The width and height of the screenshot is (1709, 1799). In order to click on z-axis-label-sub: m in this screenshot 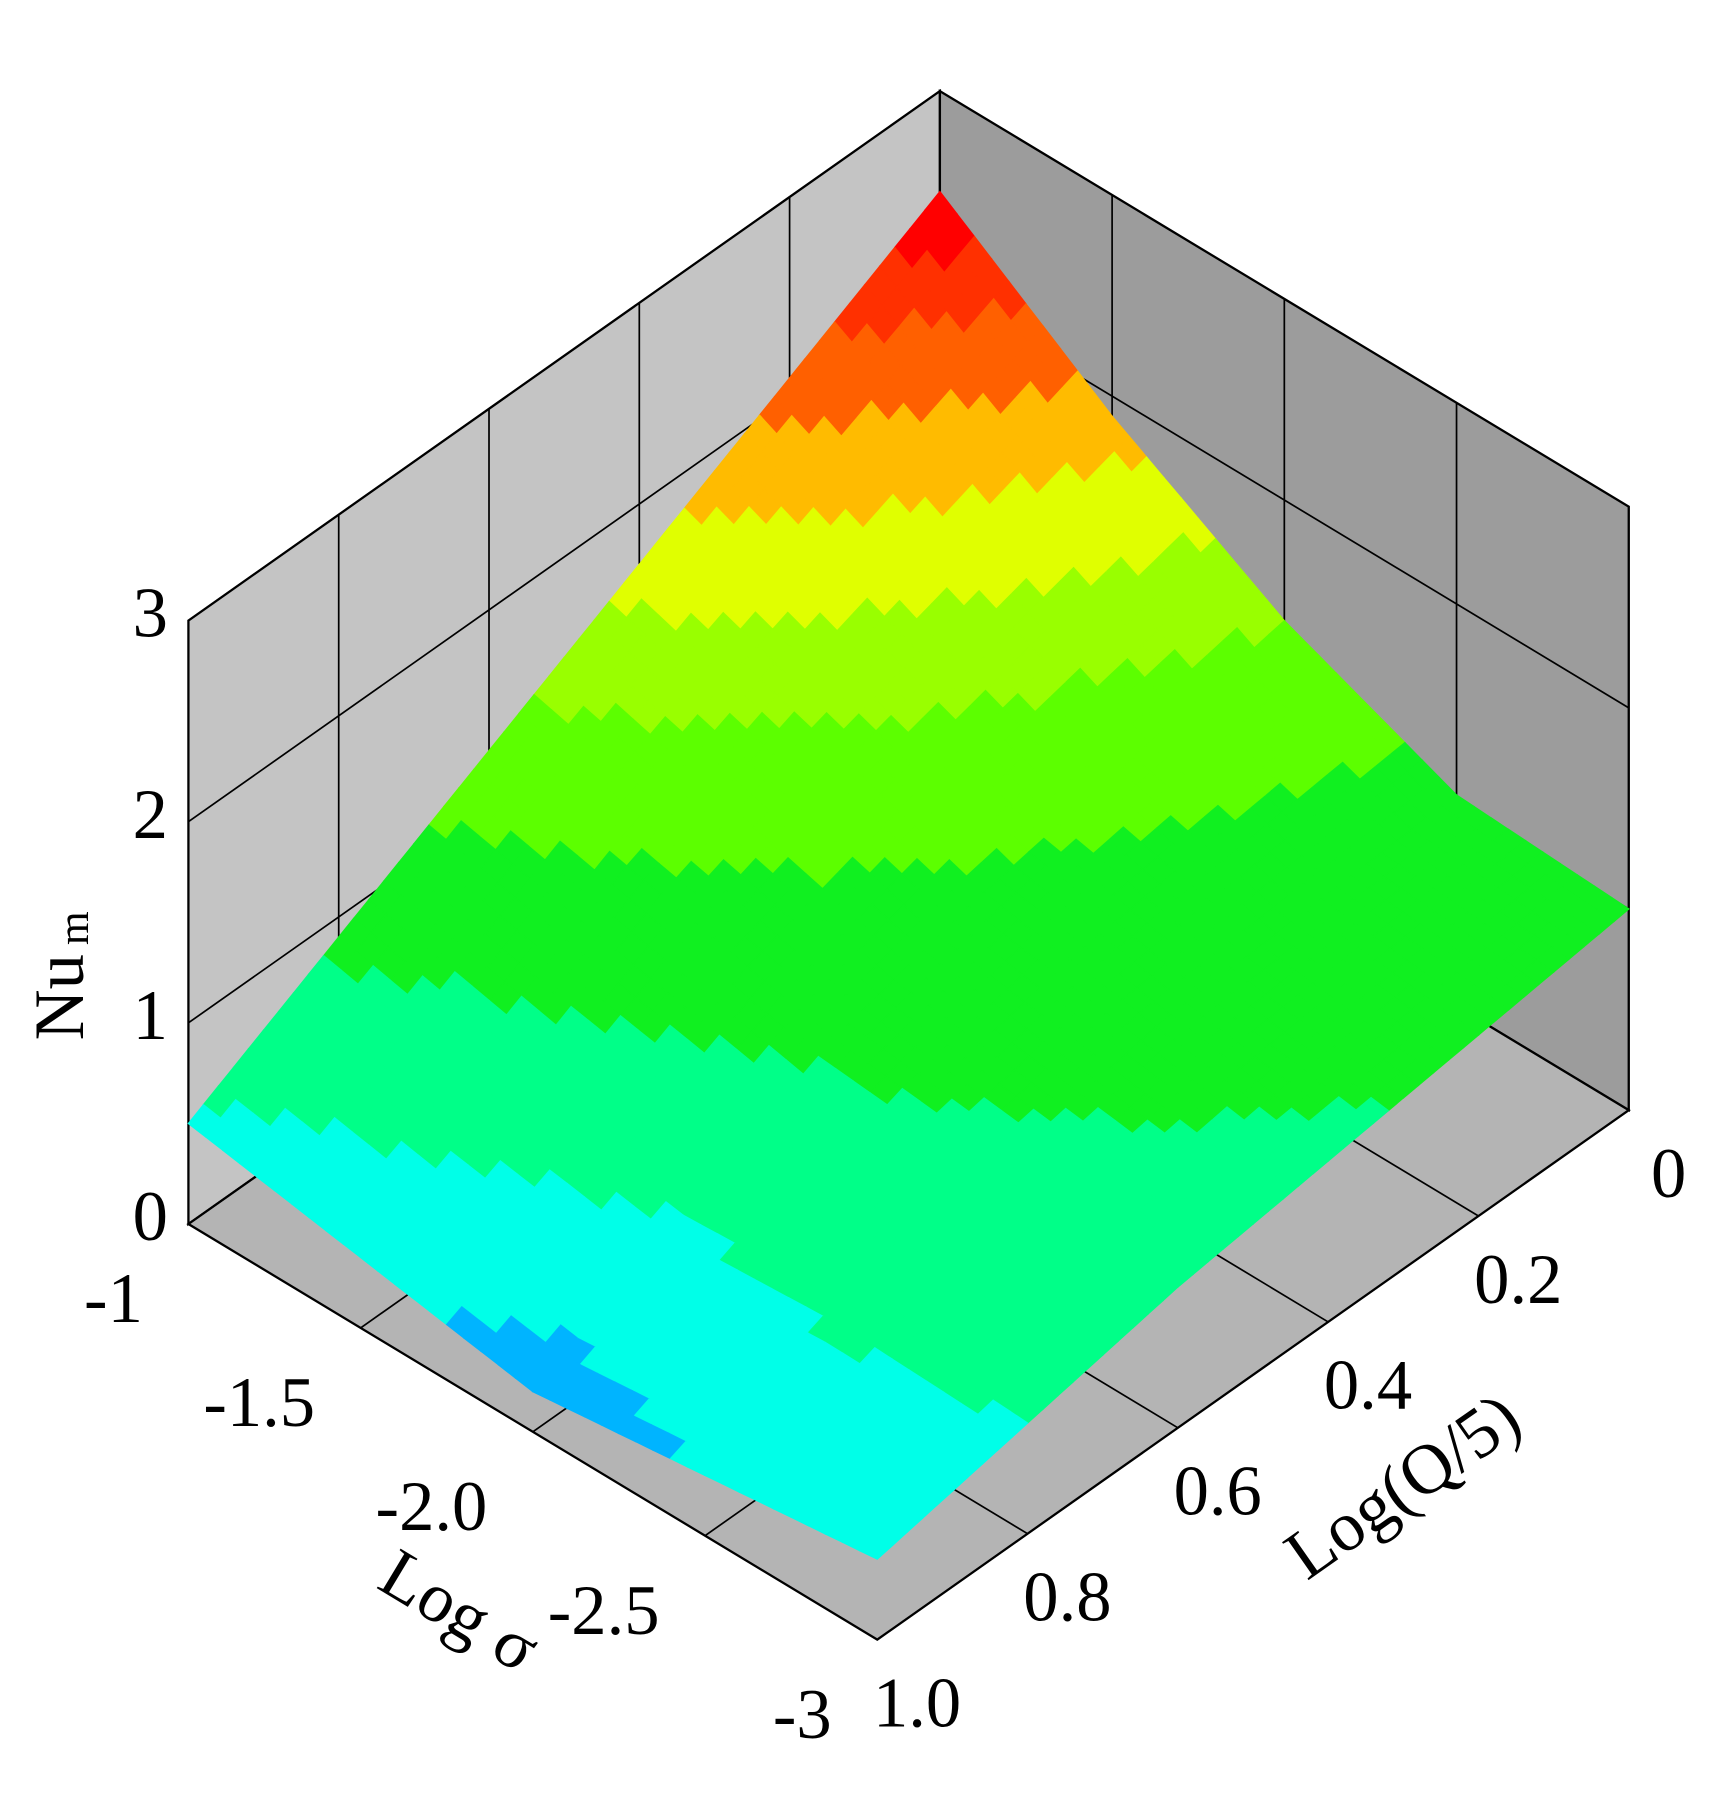, I will do `click(74, 928)`.